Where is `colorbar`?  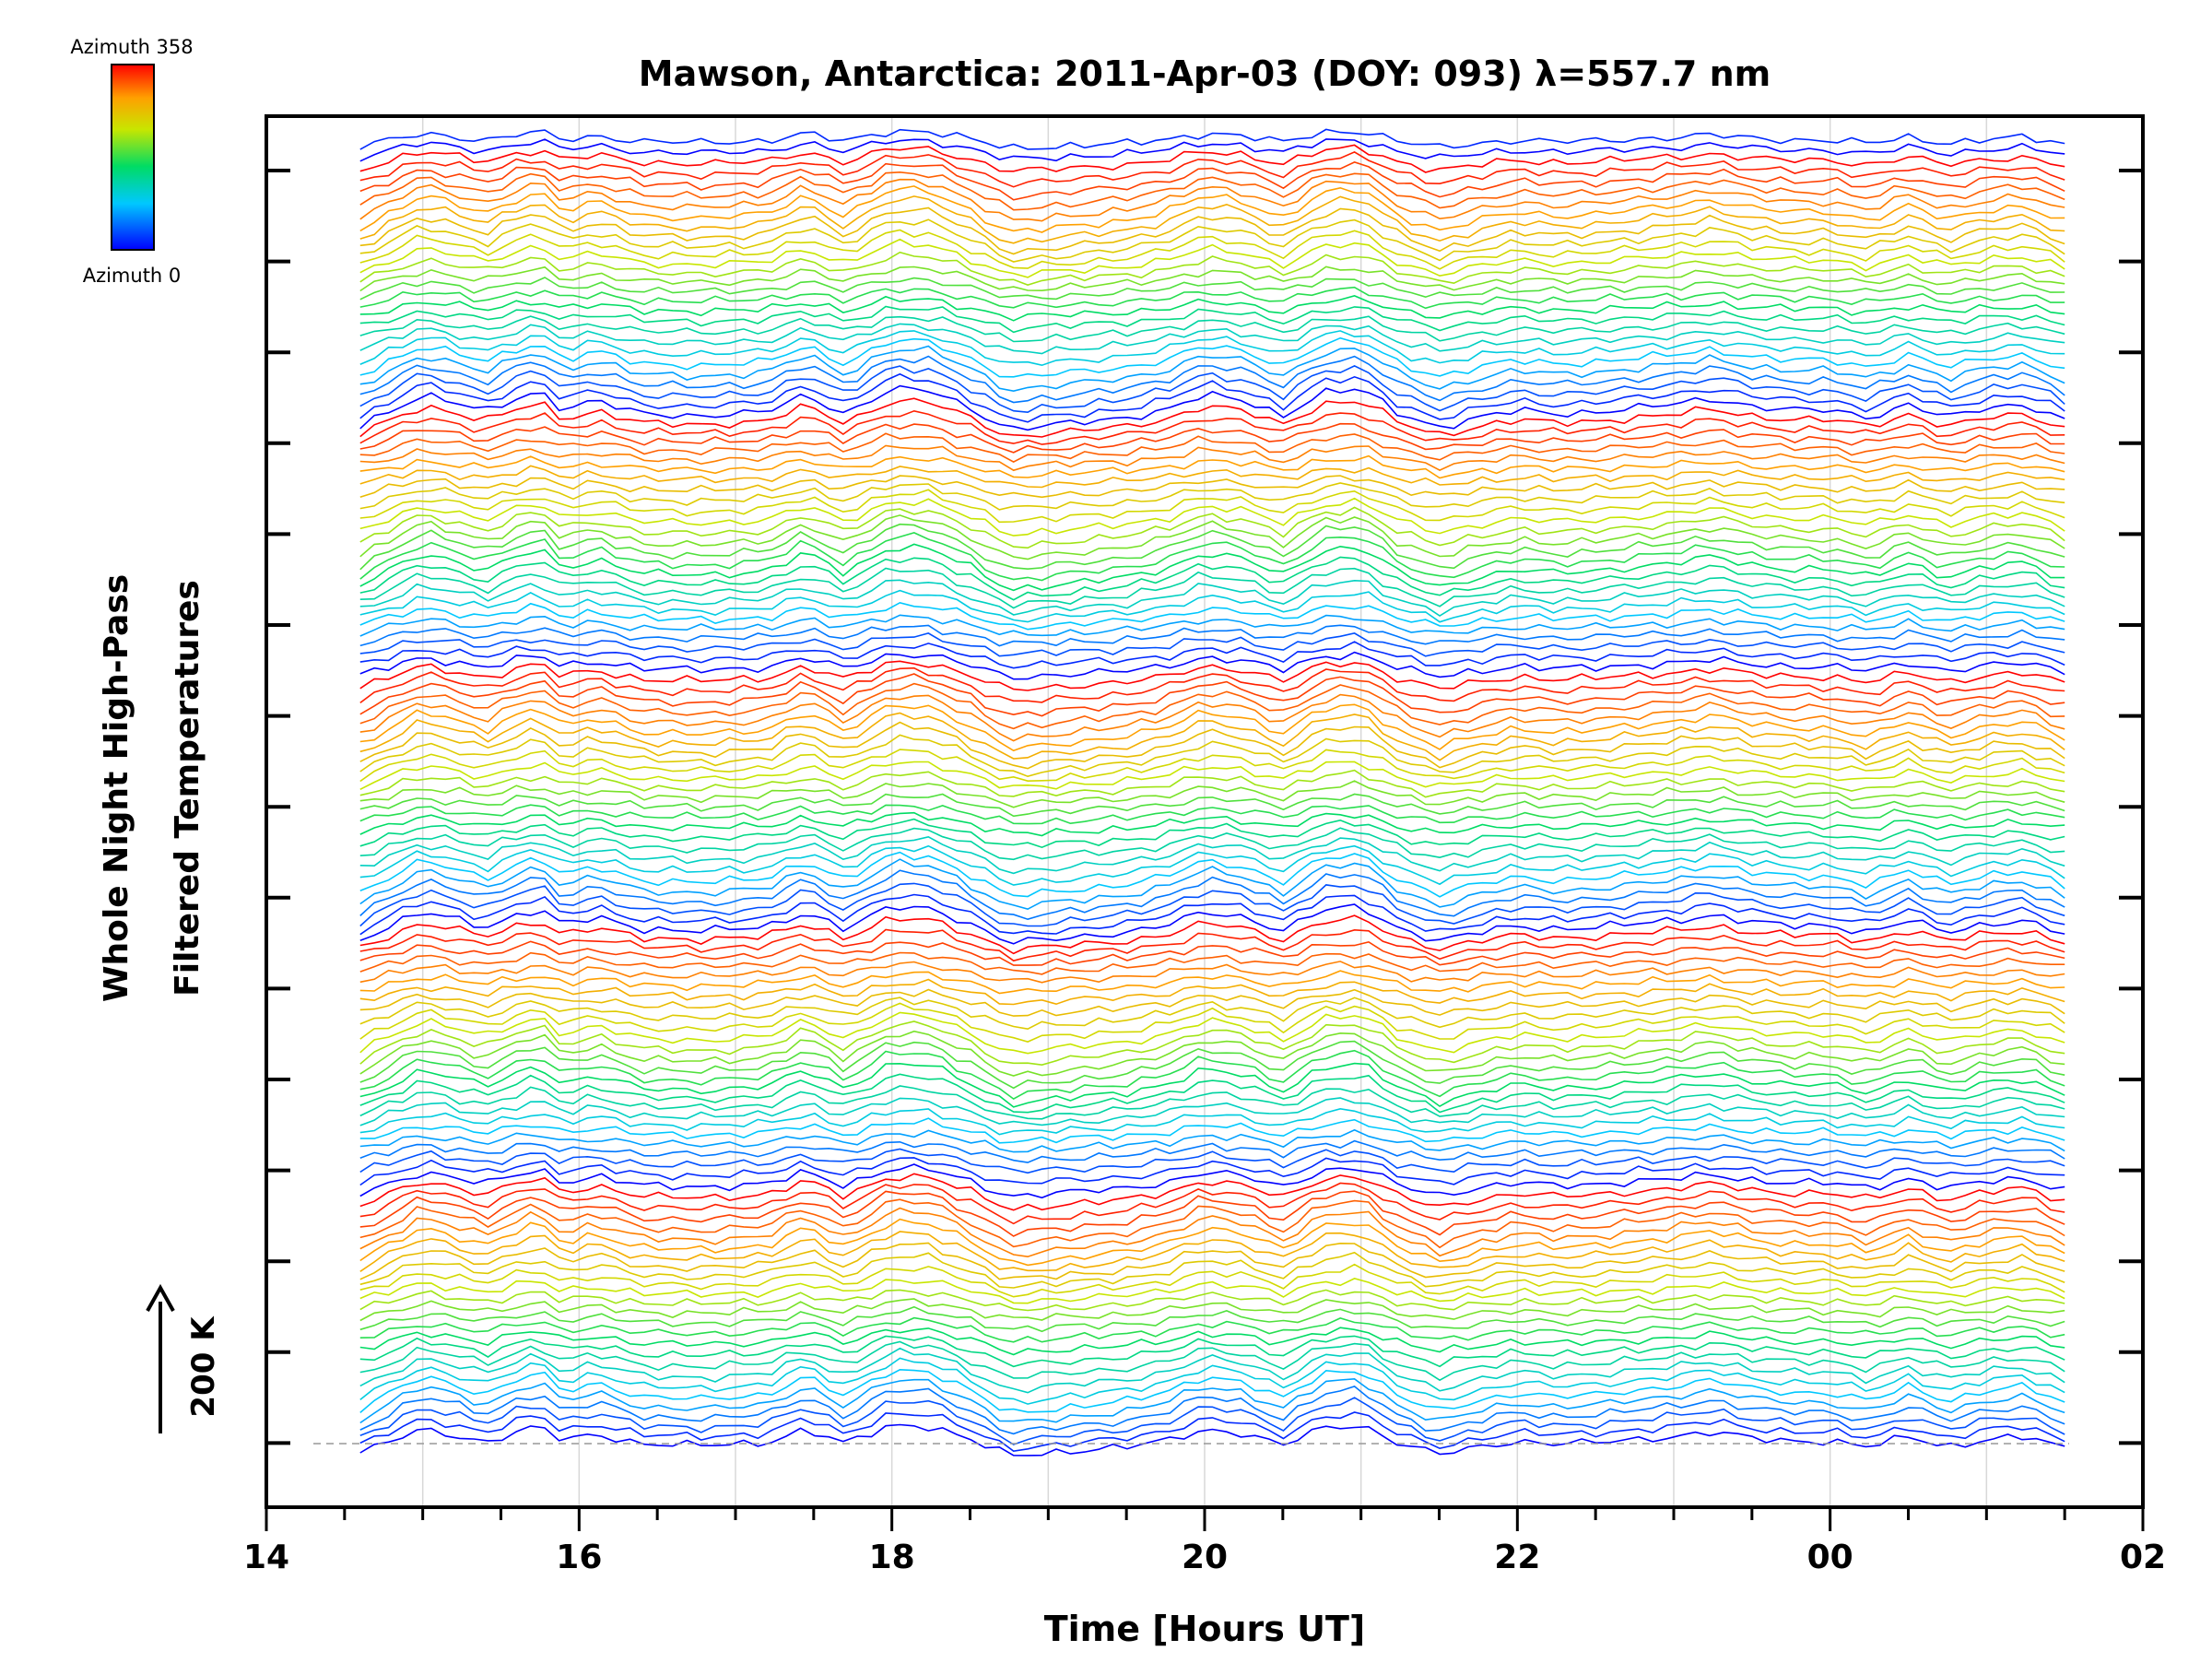
colorbar is located at coordinates (133, 157).